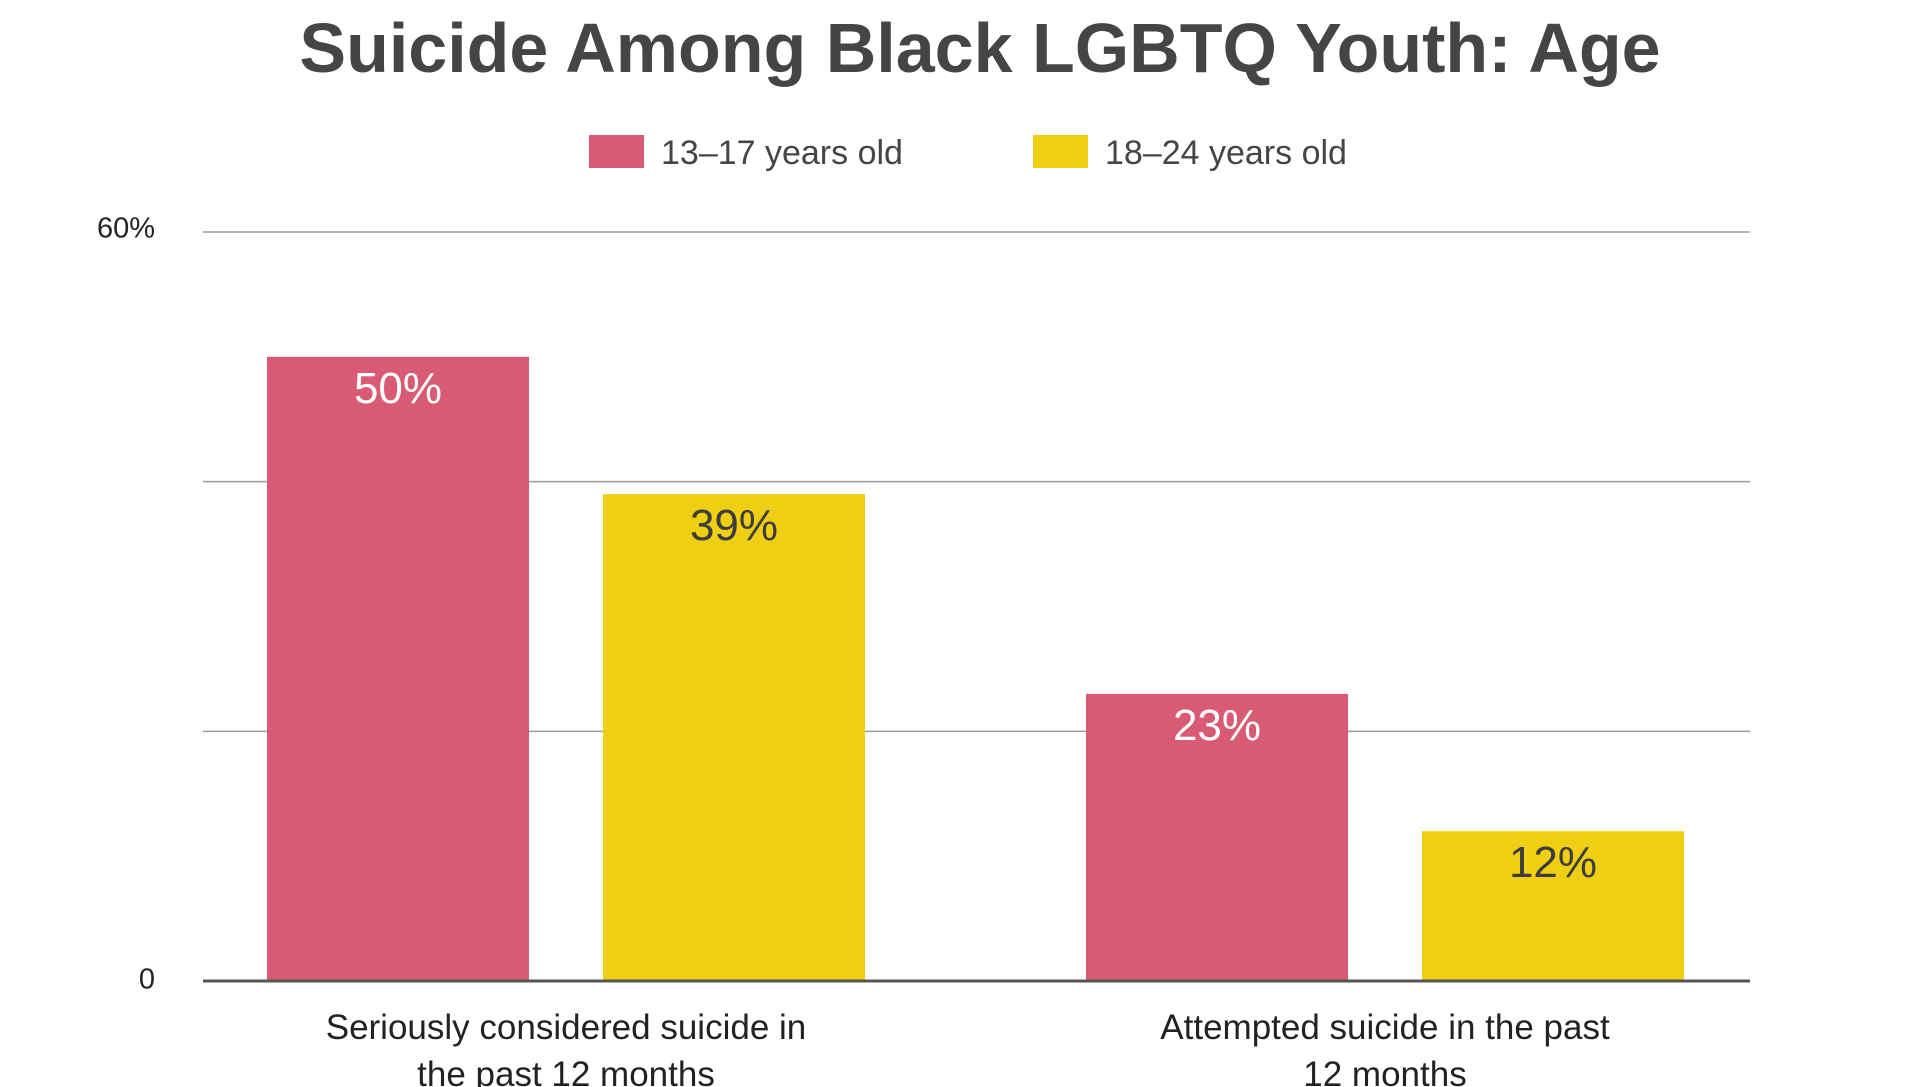  I want to click on legend-label-0: 13–17 years old, so click(782, 153).